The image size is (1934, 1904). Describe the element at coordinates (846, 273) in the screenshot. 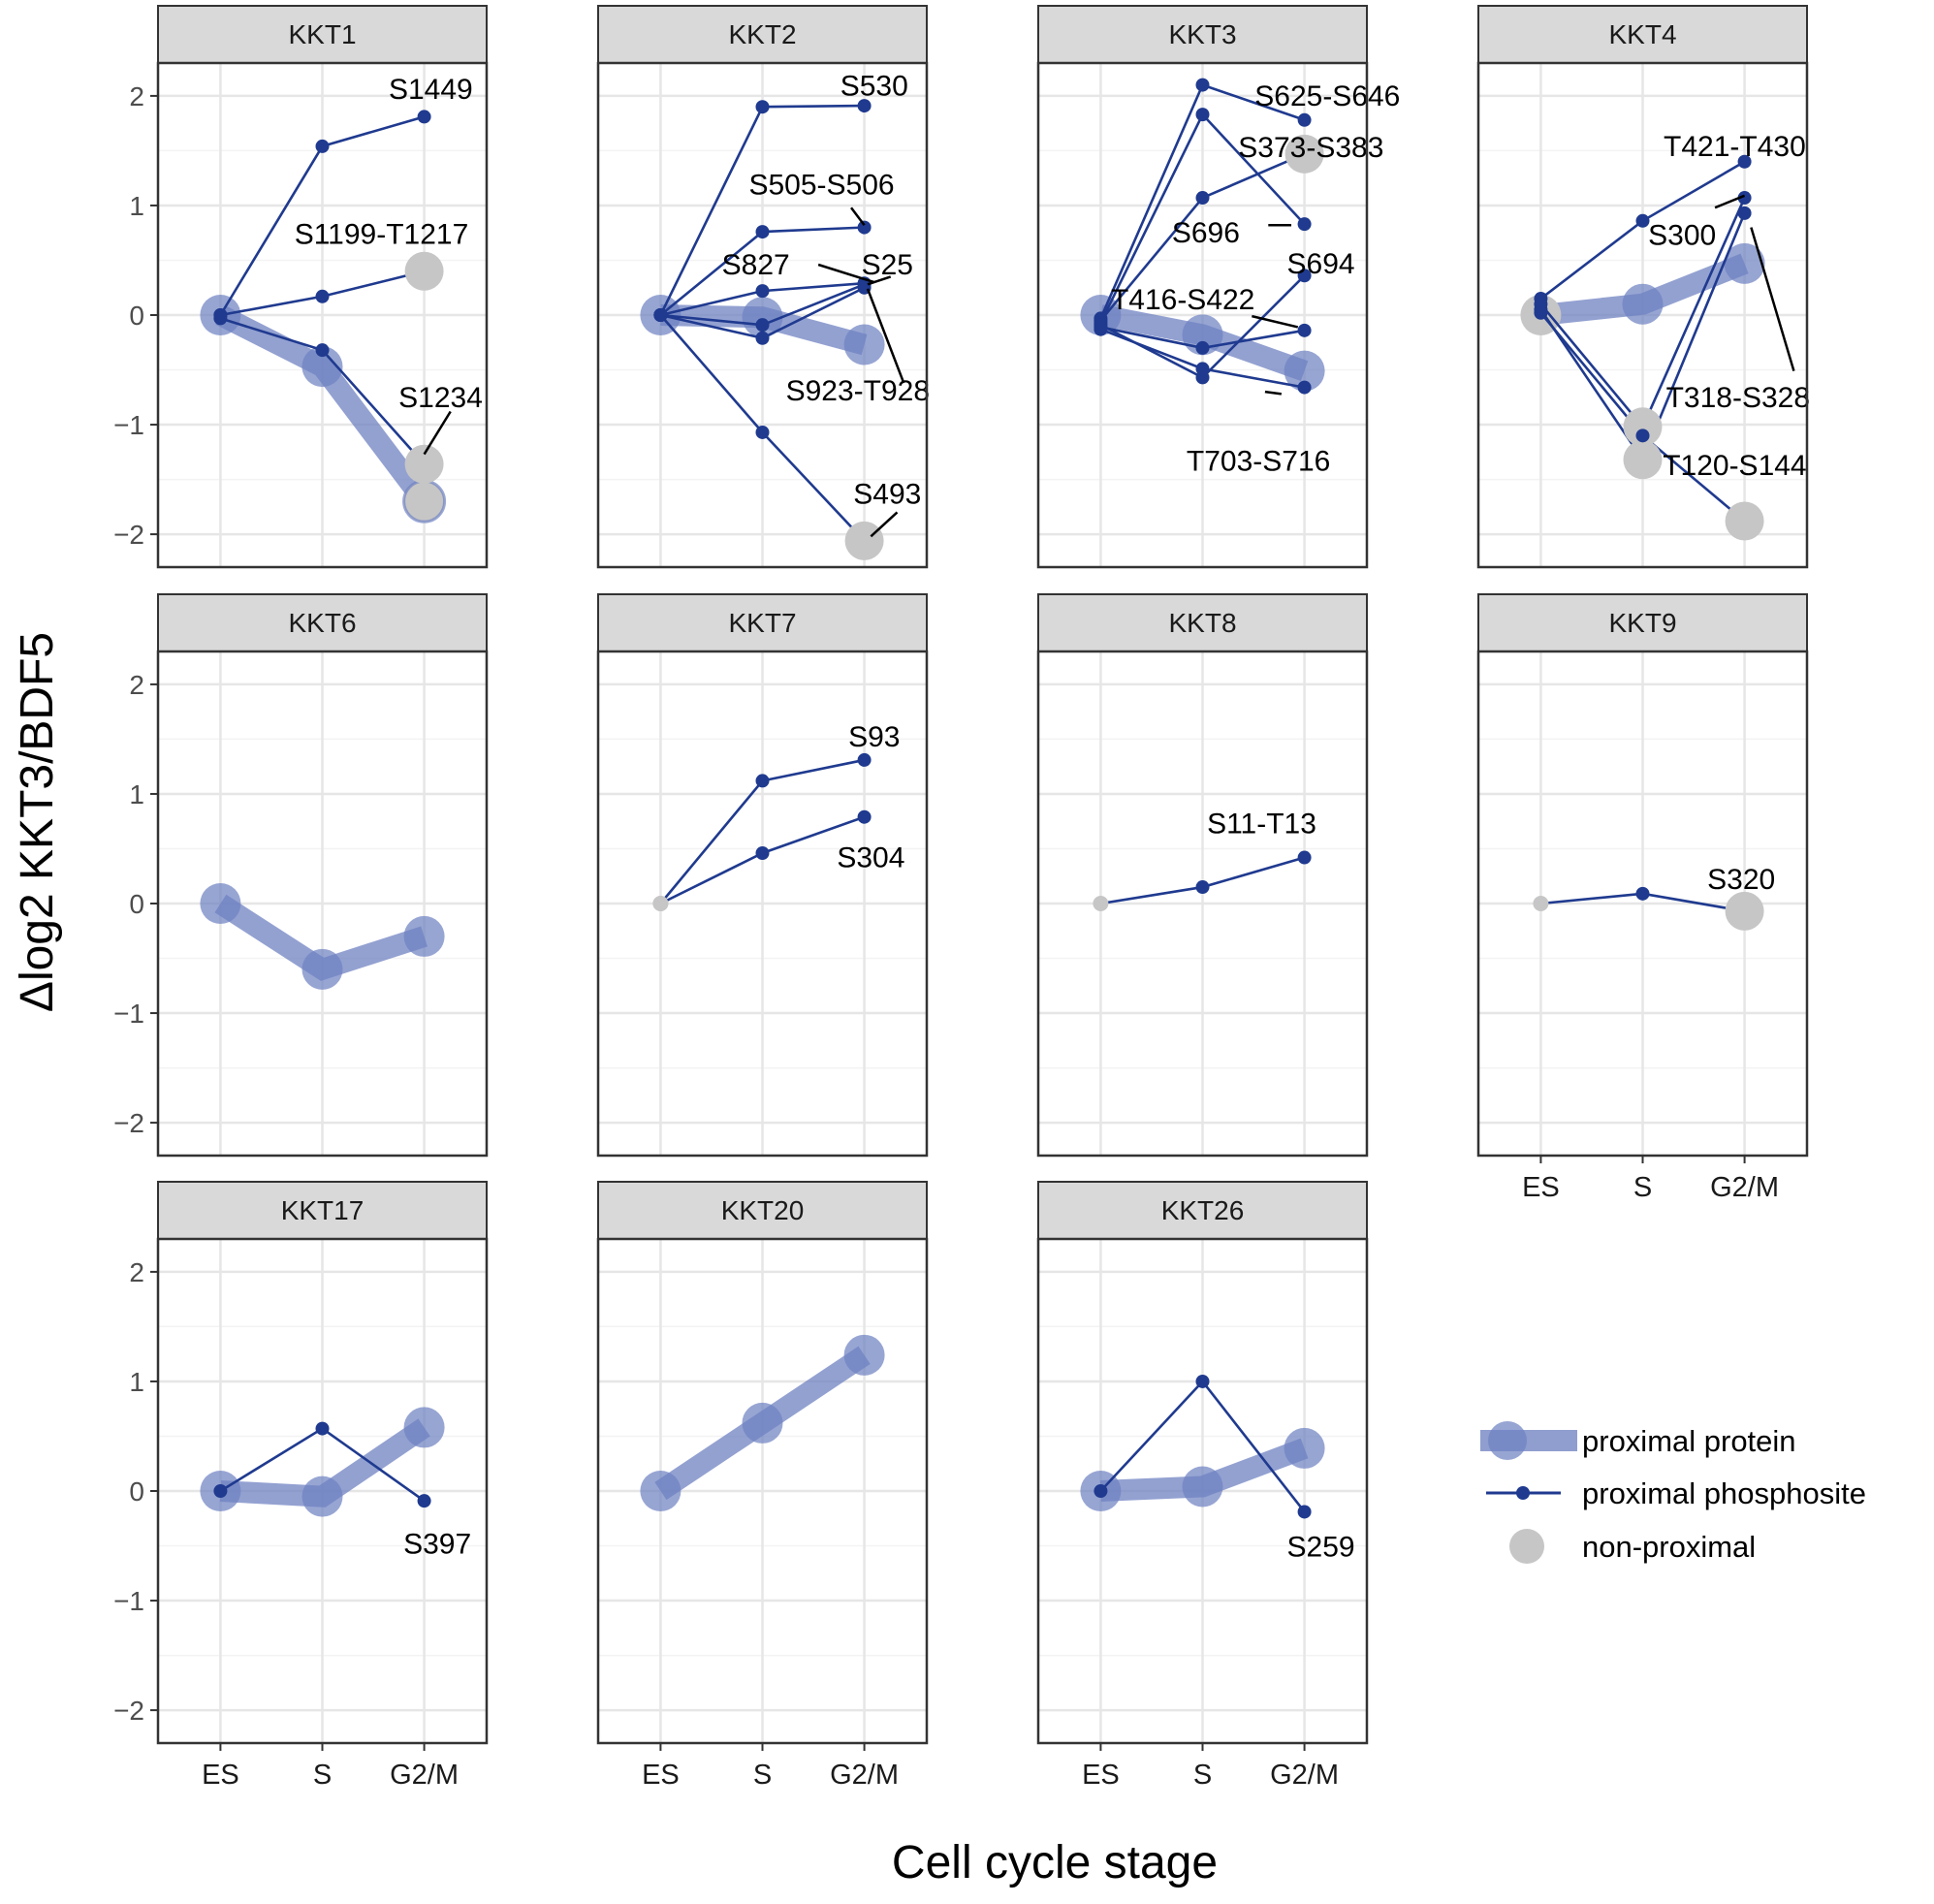

I see `leader-line-kkt2-s827` at that location.